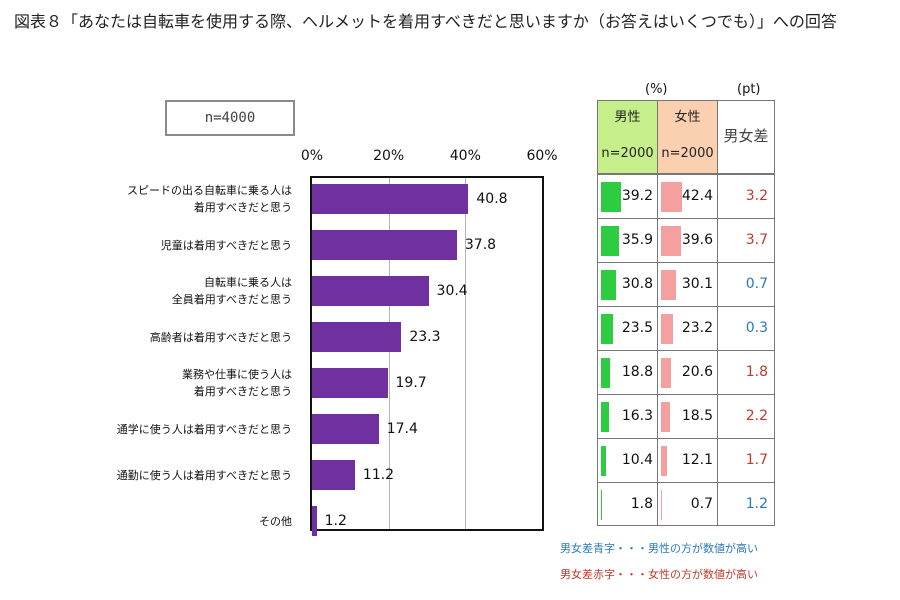 This screenshot has width=900, height=600. What do you see at coordinates (411, 383) in the screenshot?
I see `bar-value-label: 19.7` at bounding box center [411, 383].